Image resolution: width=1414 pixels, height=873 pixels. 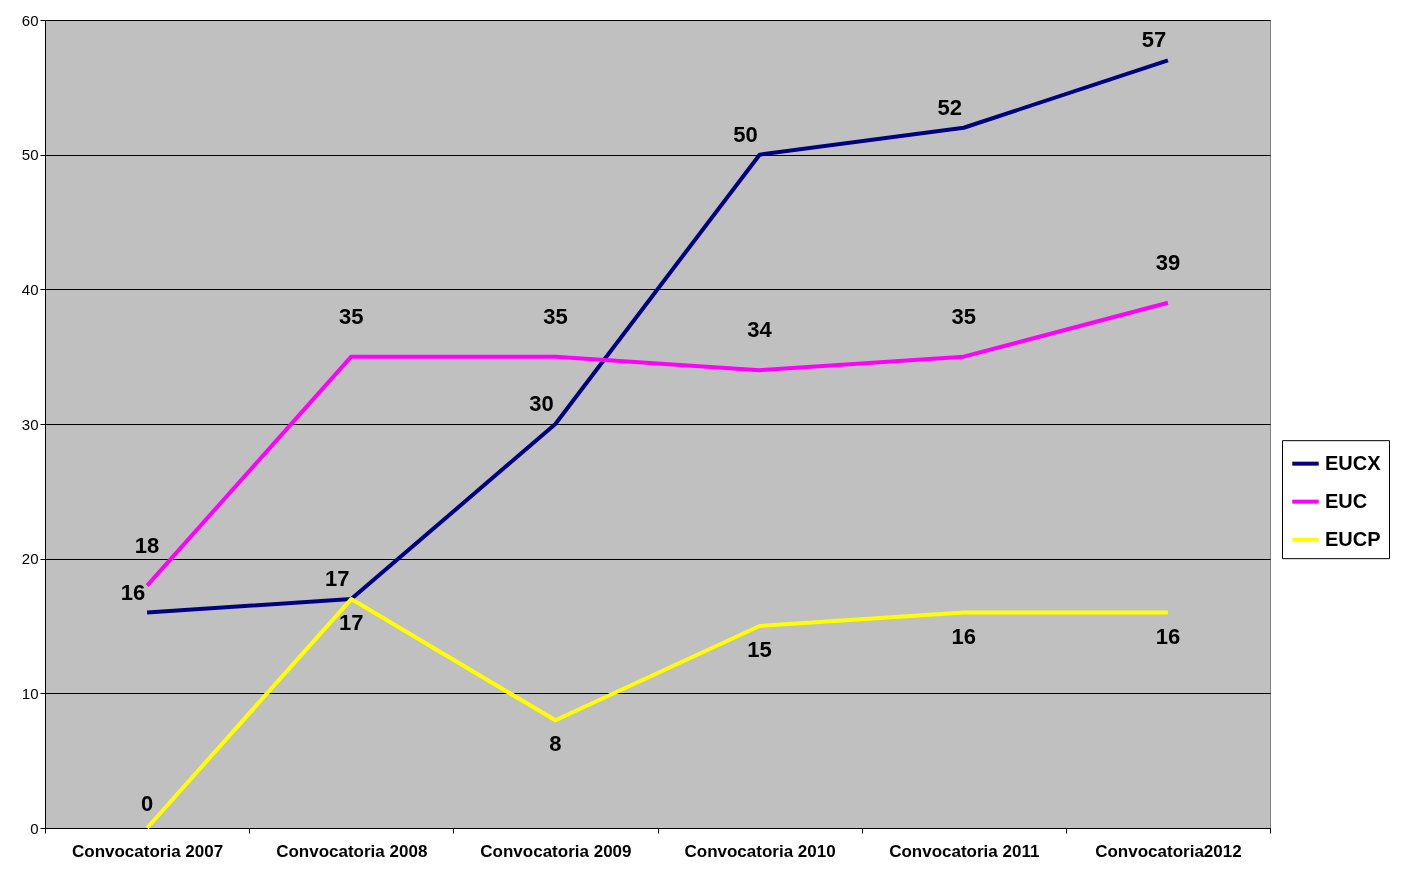 I want to click on y-tick-label: 50, so click(x=30, y=155).